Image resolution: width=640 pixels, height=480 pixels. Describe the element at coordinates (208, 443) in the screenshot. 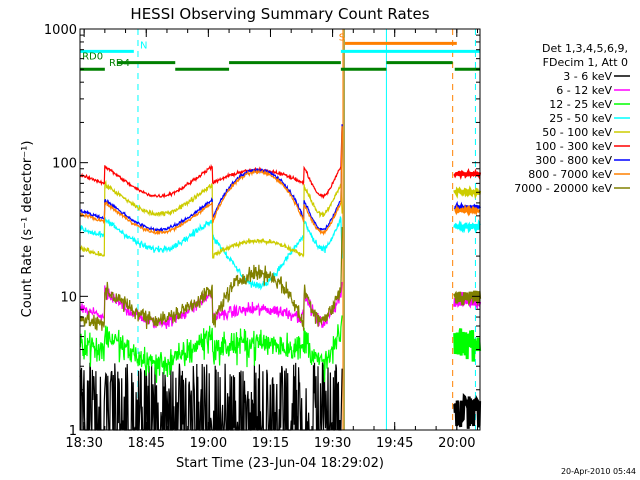

I see `x-tick-label-2: 19:00` at that location.